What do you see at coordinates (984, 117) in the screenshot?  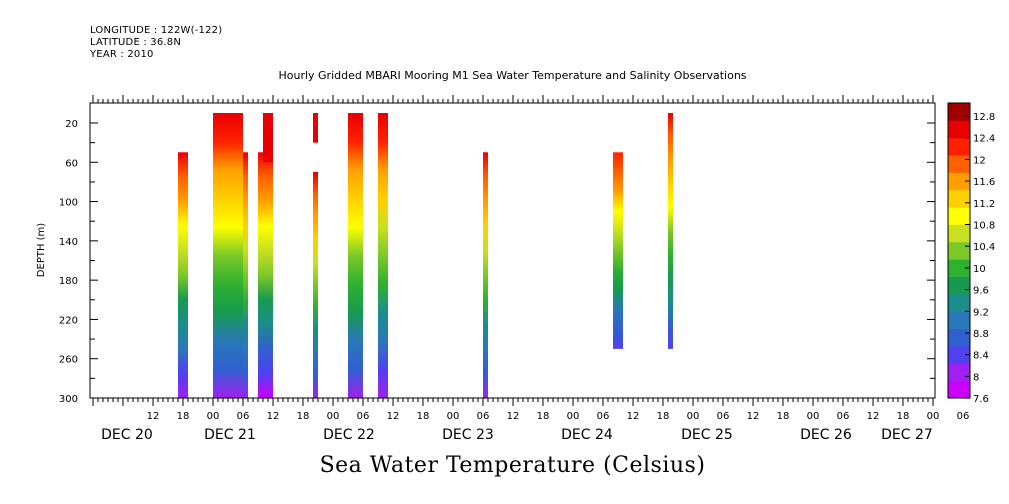 I see `colorbar-label: 12.8` at bounding box center [984, 117].